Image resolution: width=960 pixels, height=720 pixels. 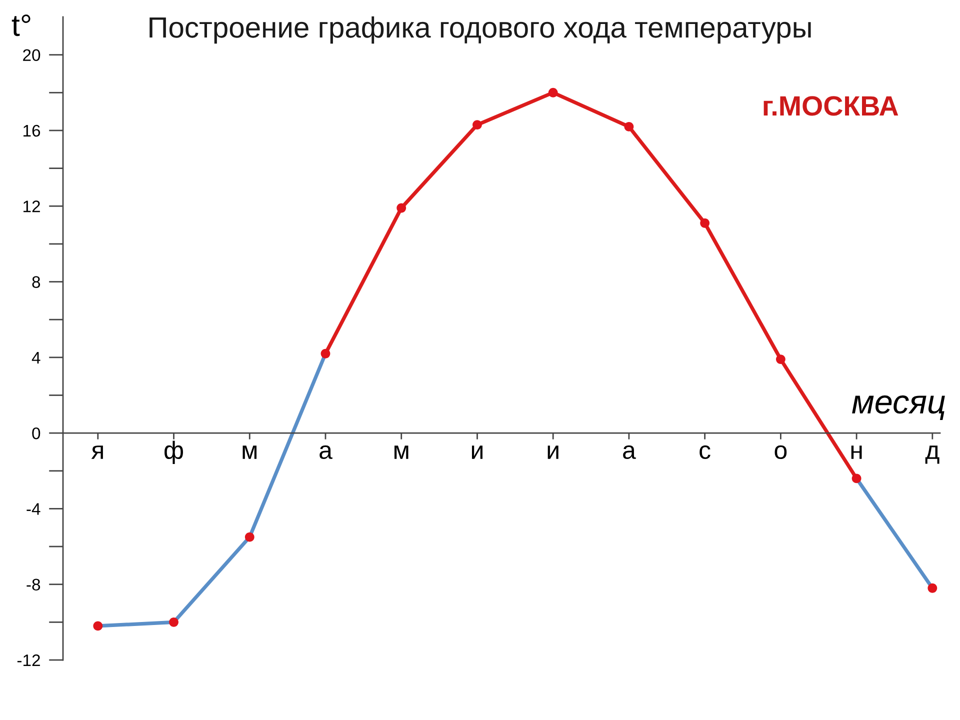 What do you see at coordinates (831, 106) in the screenshot?
I see `annotation: г.МОСКВА` at bounding box center [831, 106].